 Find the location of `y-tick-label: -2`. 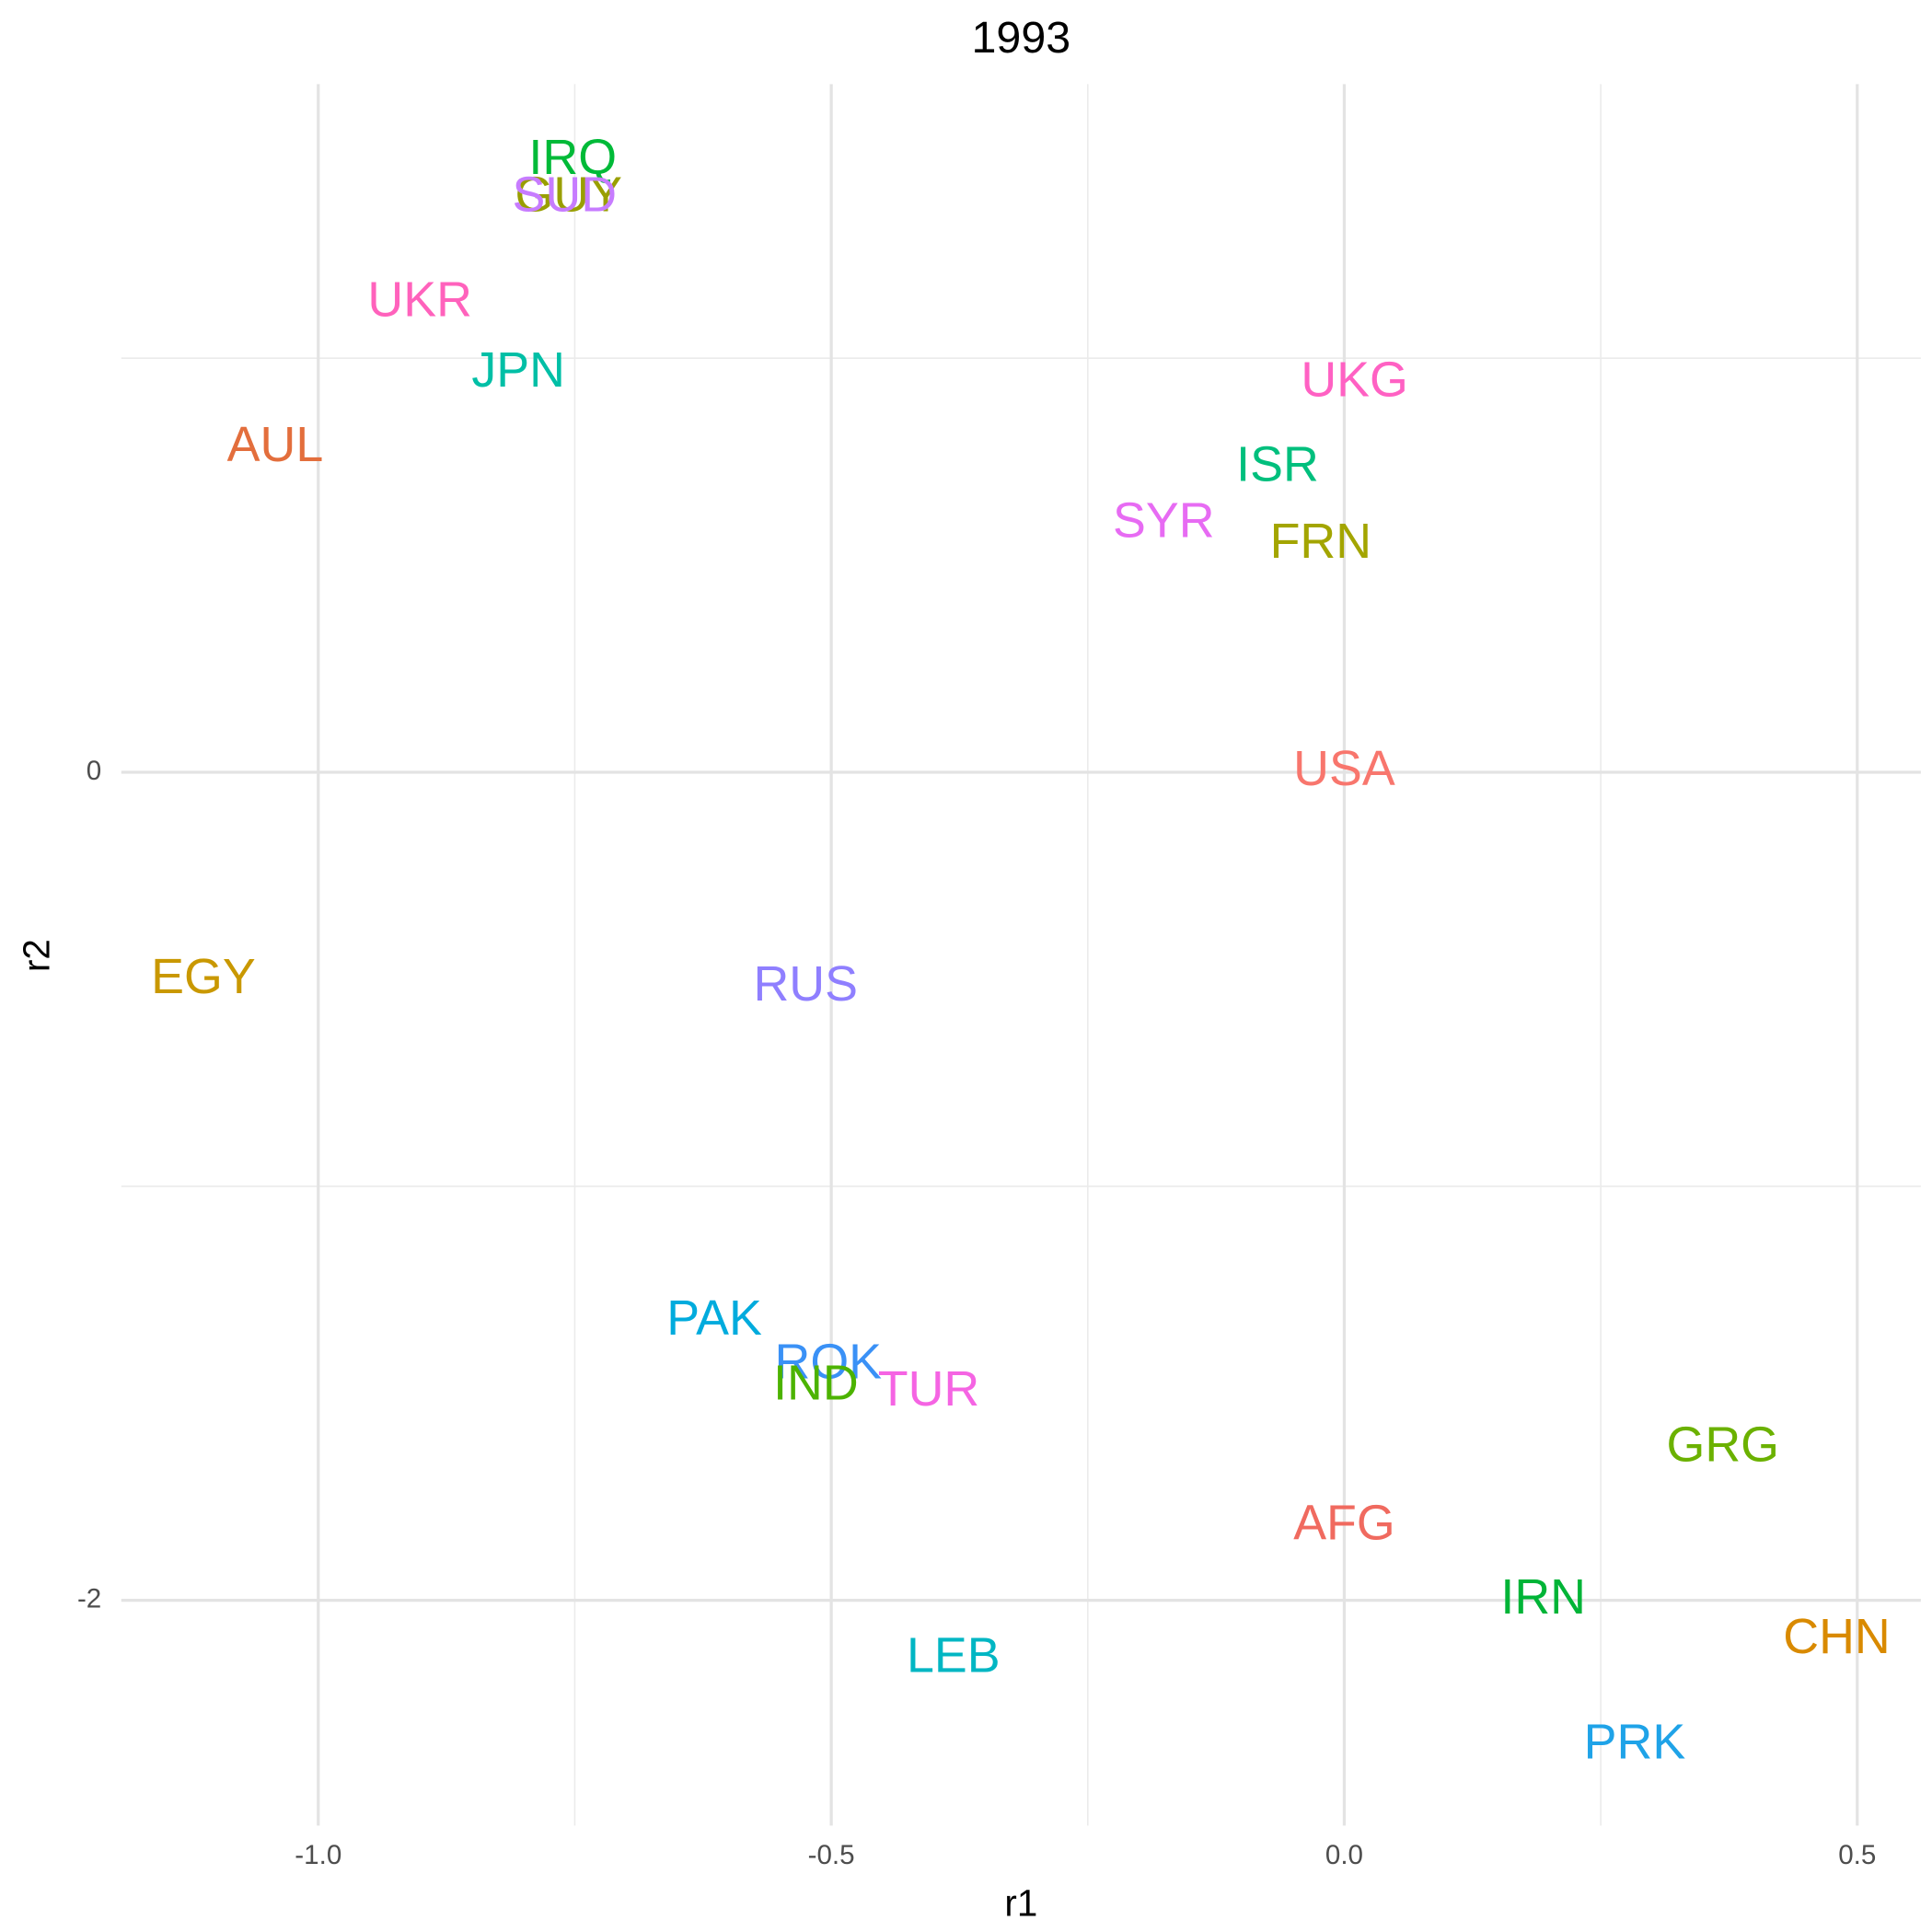

y-tick-label: -2 is located at coordinates (89, 1599).